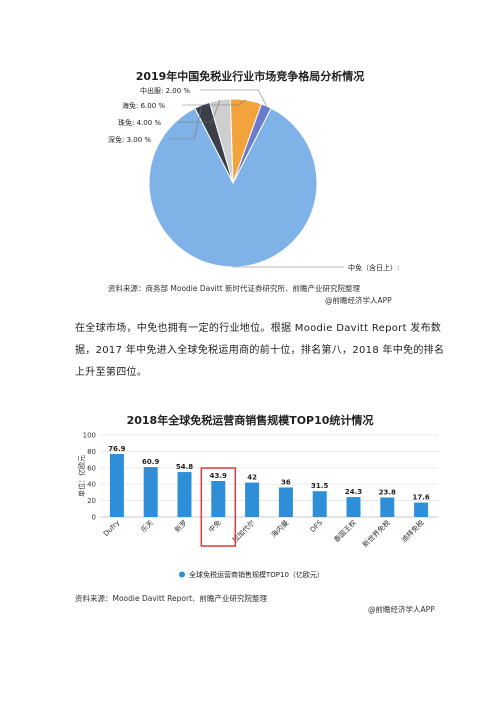  Describe the element at coordinates (116, 449) in the screenshot. I see `bar-value-label: 76.9` at that location.